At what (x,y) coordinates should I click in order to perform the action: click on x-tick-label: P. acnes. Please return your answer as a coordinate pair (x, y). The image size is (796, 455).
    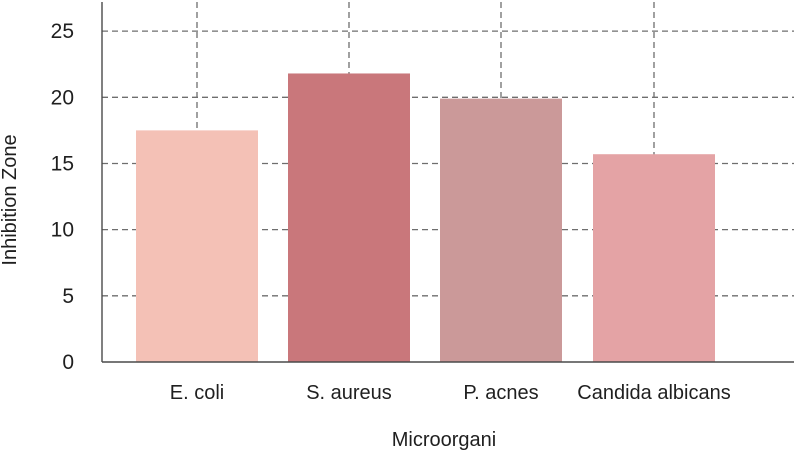
    Looking at the image, I should click on (500, 393).